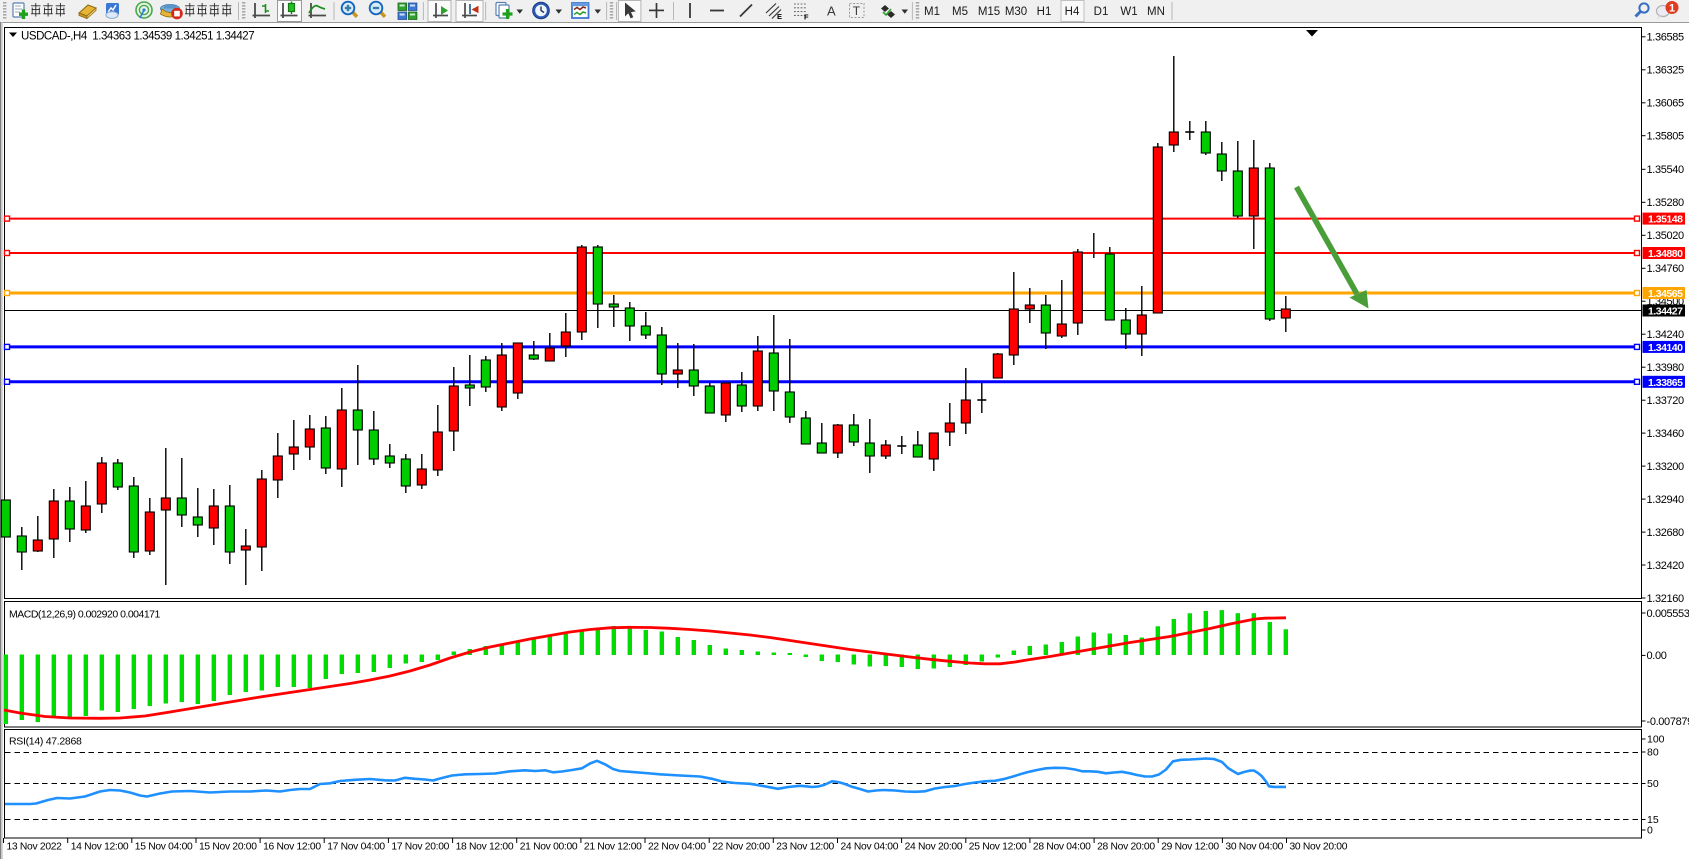 The height and width of the screenshot is (859, 1689). What do you see at coordinates (1666, 137) in the screenshot?
I see `svg-text: 1.35805` at bounding box center [1666, 137].